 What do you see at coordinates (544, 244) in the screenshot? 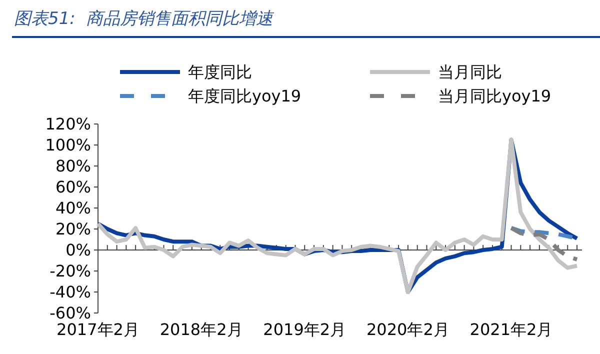
I see `line-series` at bounding box center [544, 244].